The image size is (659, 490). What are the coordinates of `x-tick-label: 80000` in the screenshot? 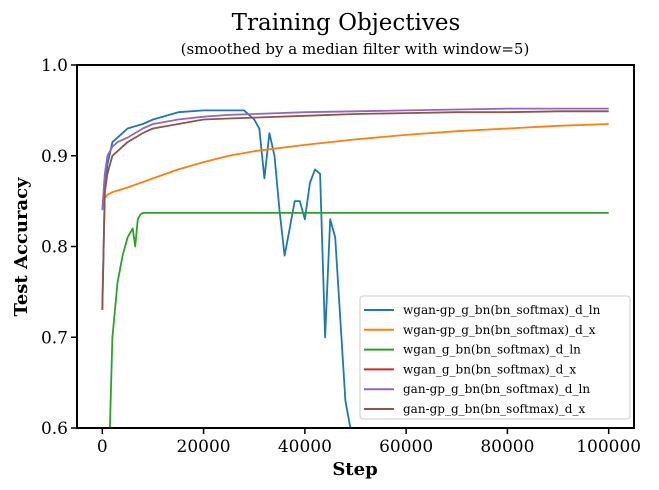 It's located at (507, 447).